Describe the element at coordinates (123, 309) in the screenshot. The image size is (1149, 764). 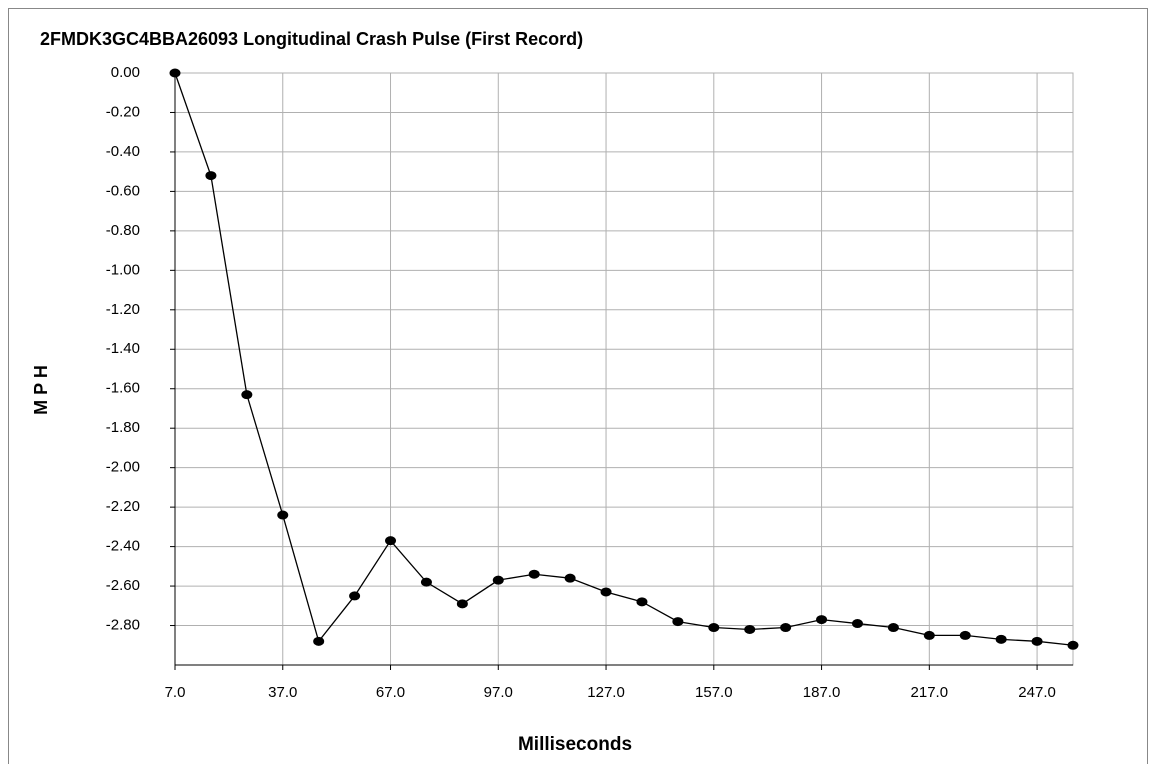
I see `y-tick-label: -1.20` at that location.